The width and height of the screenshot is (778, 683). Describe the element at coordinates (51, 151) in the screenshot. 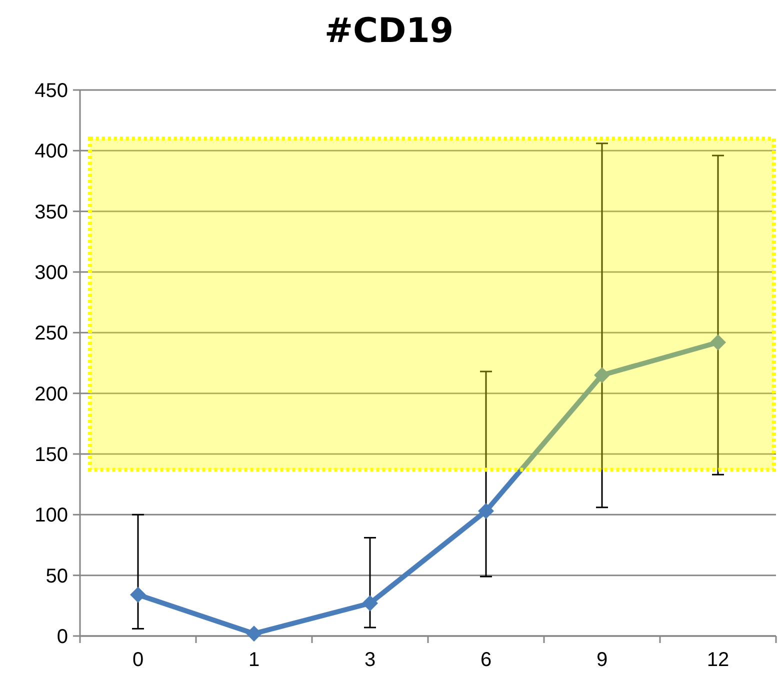

I see `y-tick-label: 400` at that location.